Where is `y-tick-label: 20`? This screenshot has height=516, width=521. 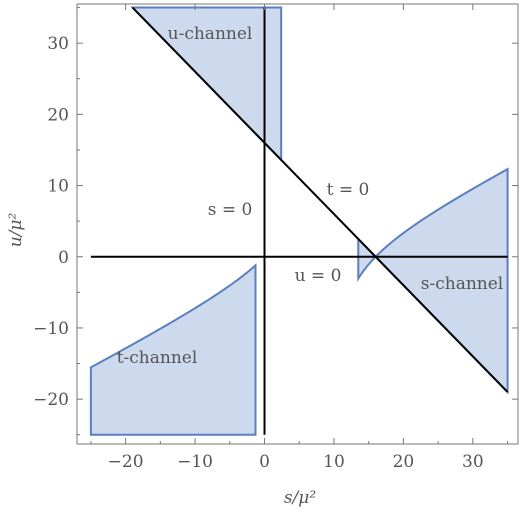 y-tick-label: 20 is located at coordinates (58, 115).